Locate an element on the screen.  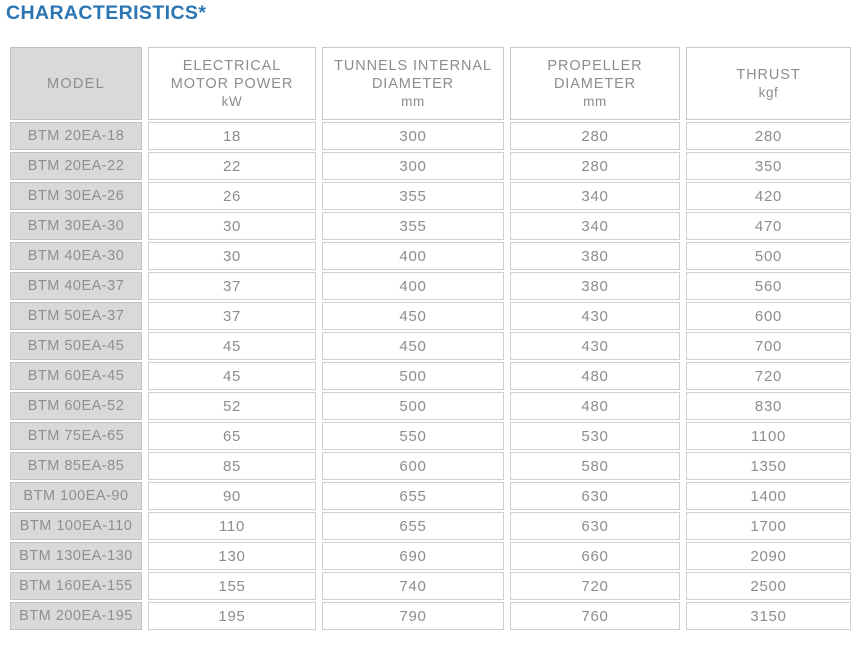
cell-thrust: 2500 is located at coordinates (768, 586).